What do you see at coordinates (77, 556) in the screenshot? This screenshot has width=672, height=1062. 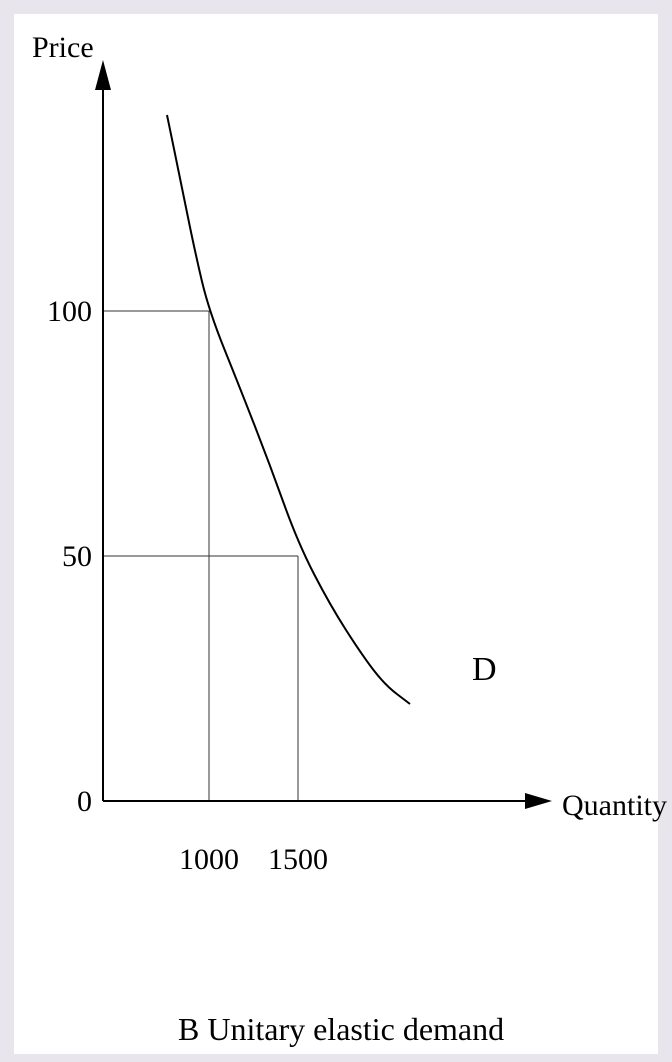 I see `y-tick-label-50: 50` at bounding box center [77, 556].